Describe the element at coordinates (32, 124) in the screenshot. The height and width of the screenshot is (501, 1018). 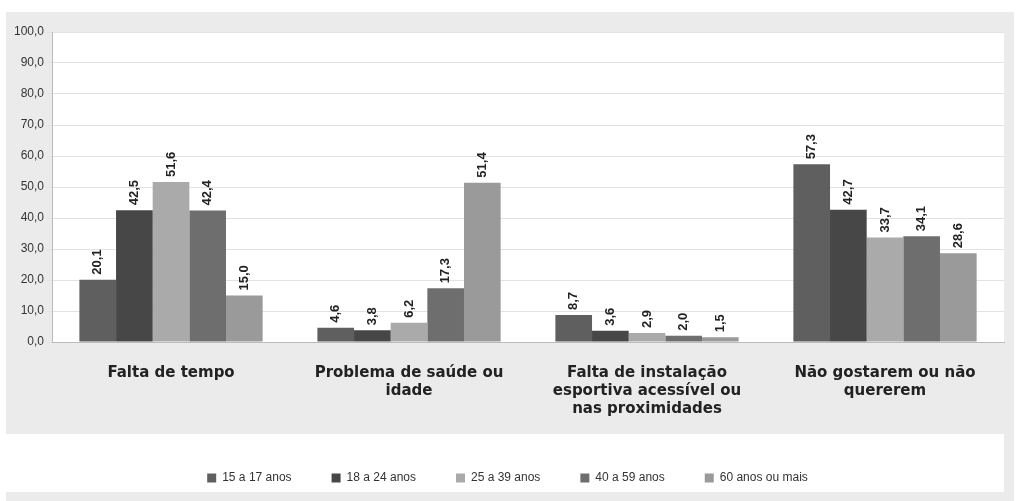
I see `y-tick-label: 70,0` at that location.